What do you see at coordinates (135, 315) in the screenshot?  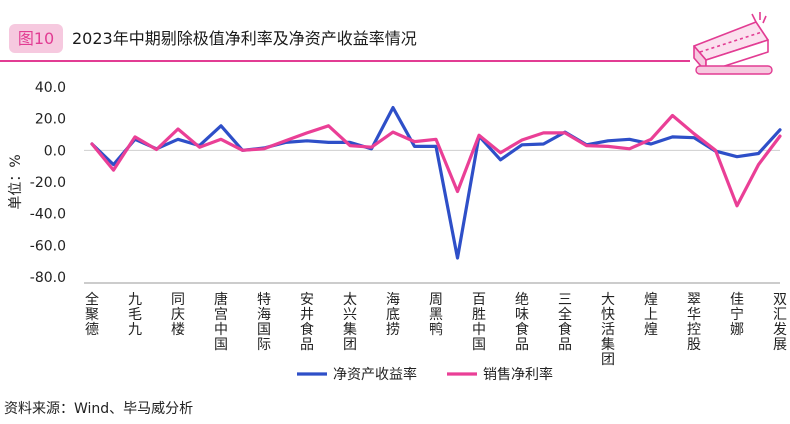 I see `x-tick-label: 九毛九` at bounding box center [135, 315].